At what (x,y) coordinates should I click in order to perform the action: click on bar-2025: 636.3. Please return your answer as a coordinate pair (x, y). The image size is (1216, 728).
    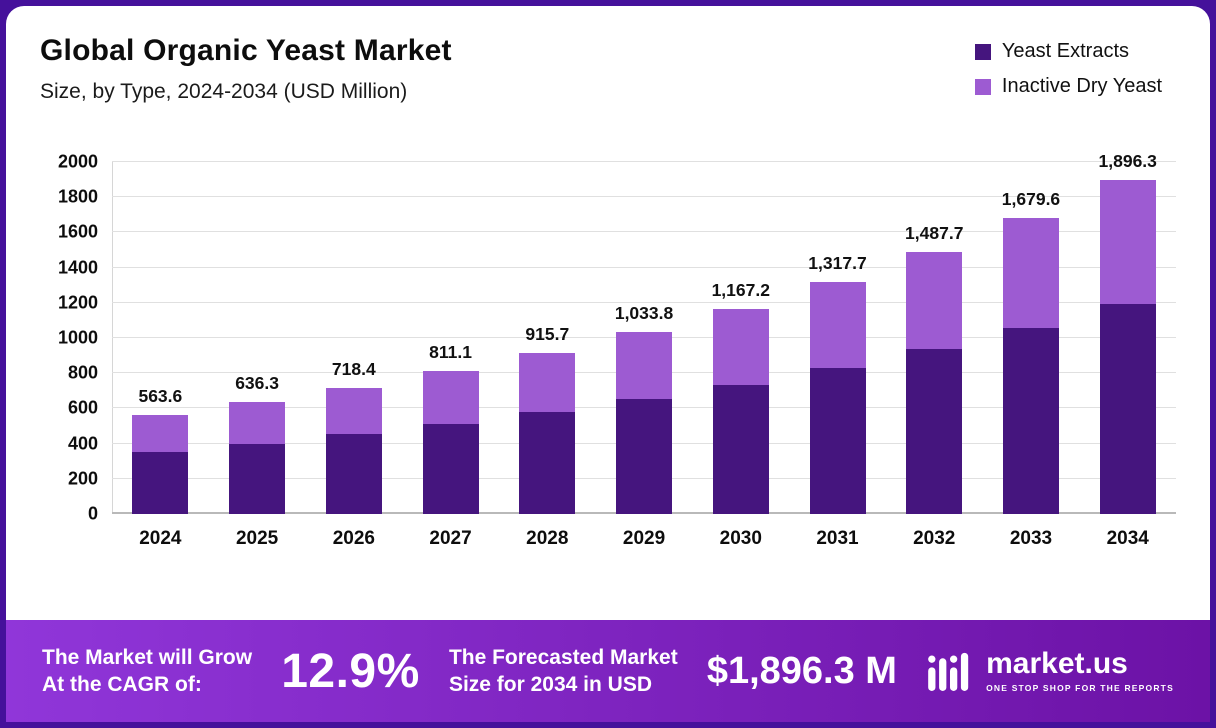
    Looking at the image, I should click on (257, 443).